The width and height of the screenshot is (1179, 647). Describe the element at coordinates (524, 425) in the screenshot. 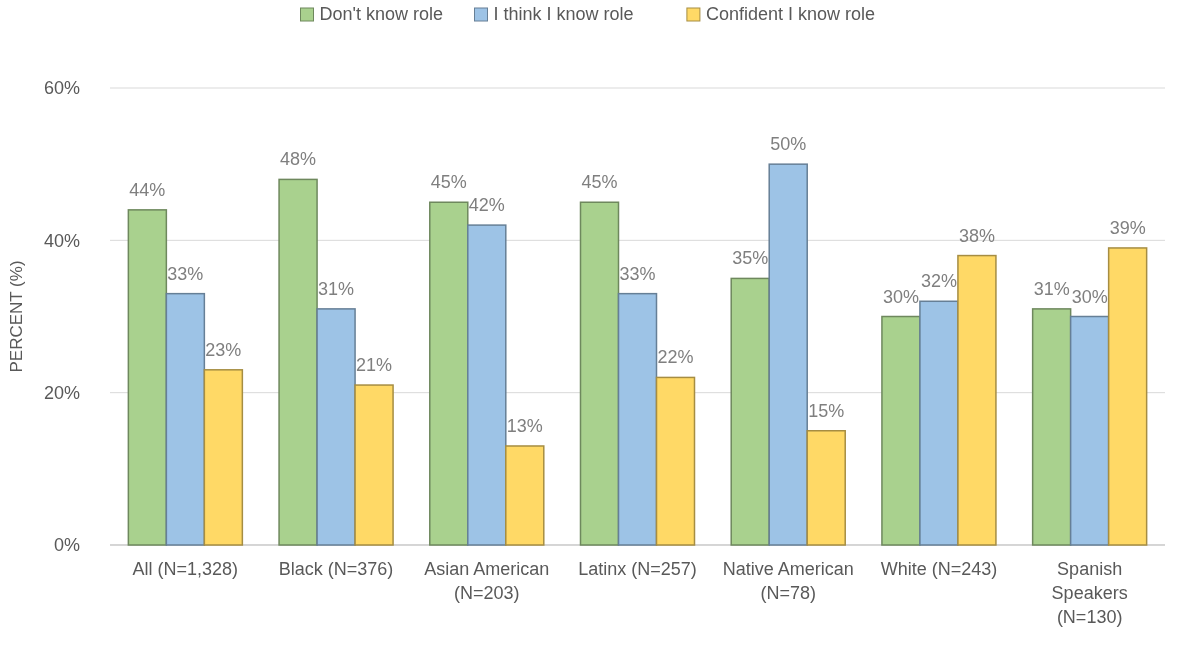

I see `data-label: 13%` at that location.